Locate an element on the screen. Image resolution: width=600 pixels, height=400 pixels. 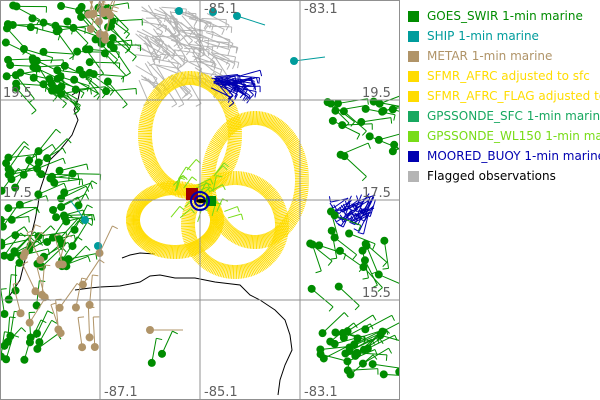
legend-item-gpssonde-sfc: GPSSONDE_SFC 1-min marine is located at coordinates (504, 116).